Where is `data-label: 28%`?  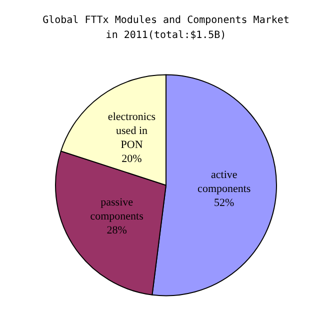 data-label: 28% is located at coordinates (116, 230).